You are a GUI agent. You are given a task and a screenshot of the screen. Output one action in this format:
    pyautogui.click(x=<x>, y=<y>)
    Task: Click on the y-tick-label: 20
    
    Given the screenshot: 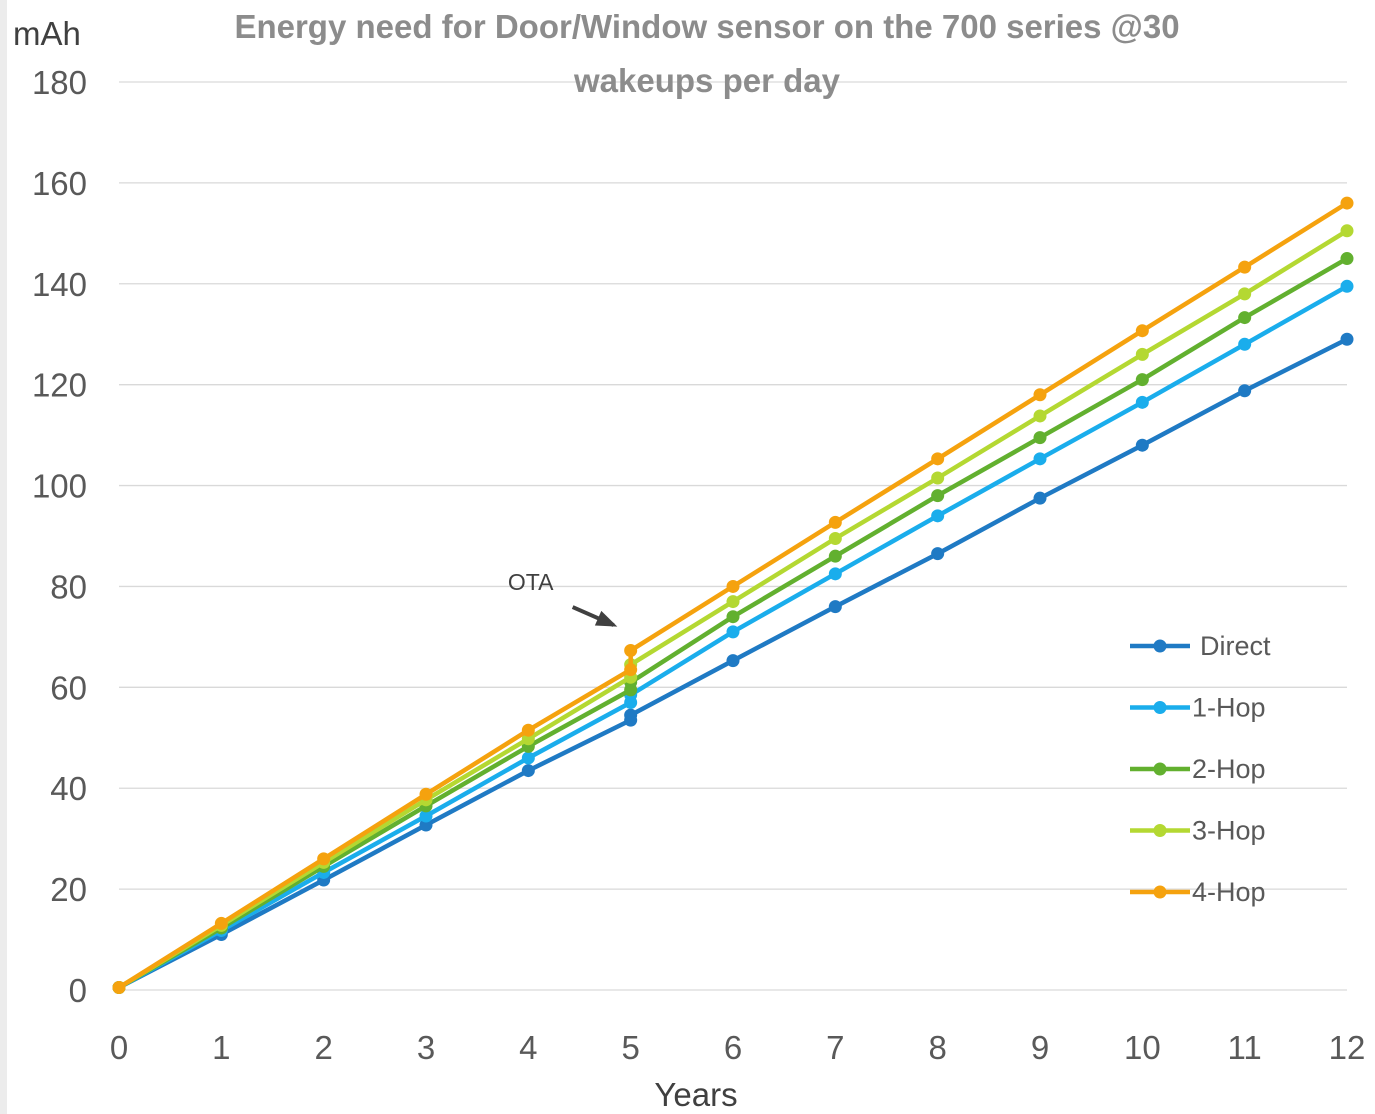 What is the action you would take?
    pyautogui.click(x=68, y=889)
    